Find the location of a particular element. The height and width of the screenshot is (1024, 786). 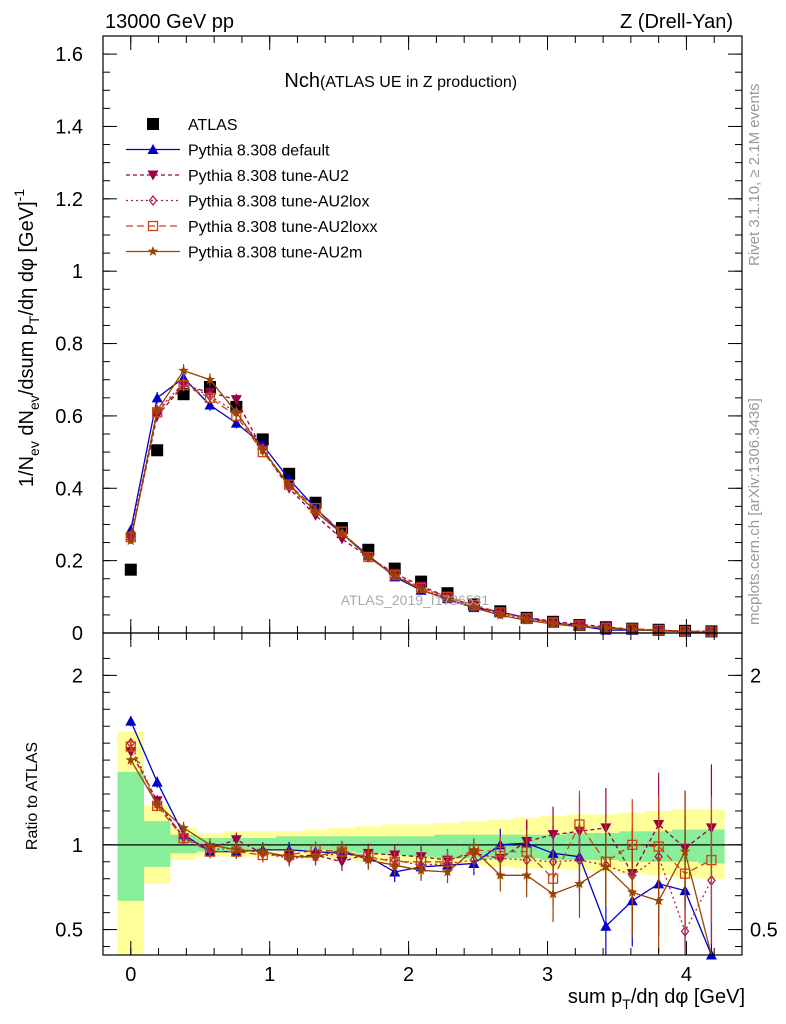

main-ytick-label-0: 0 is located at coordinates (77, 634).